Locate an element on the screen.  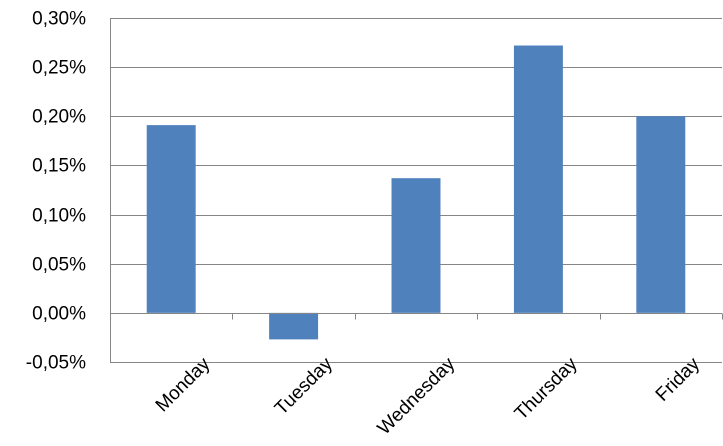
y-tick-label: 0,15% is located at coordinates (59, 166).